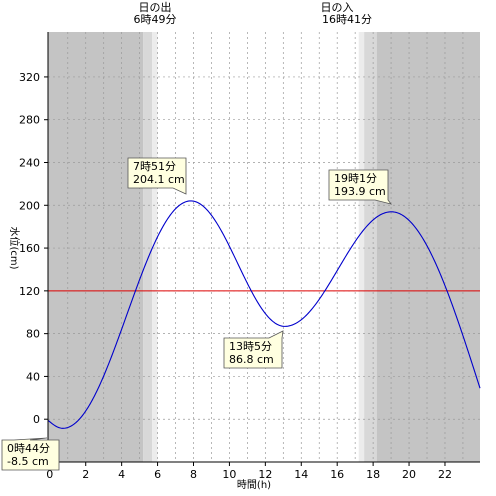  I want to click on x-tick-label: 2, so click(85, 474).